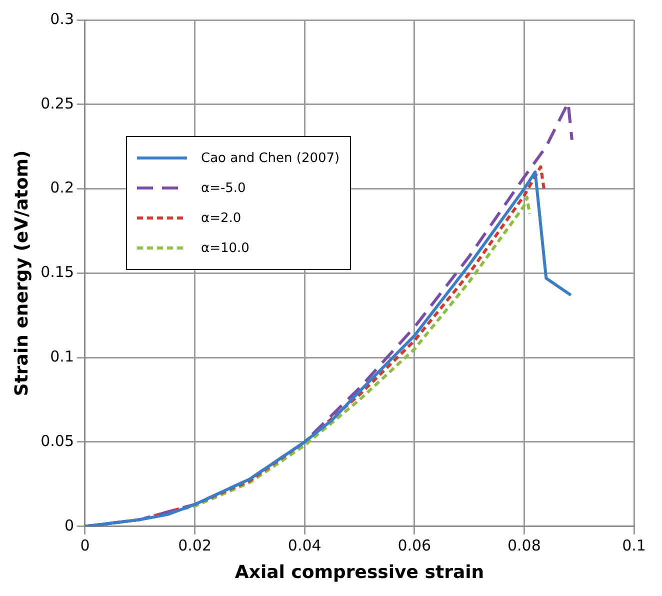 Image resolution: width=662 pixels, height=596 pixels. Describe the element at coordinates (415, 545) in the screenshot. I see `x-tick-label: 0.06` at that location.